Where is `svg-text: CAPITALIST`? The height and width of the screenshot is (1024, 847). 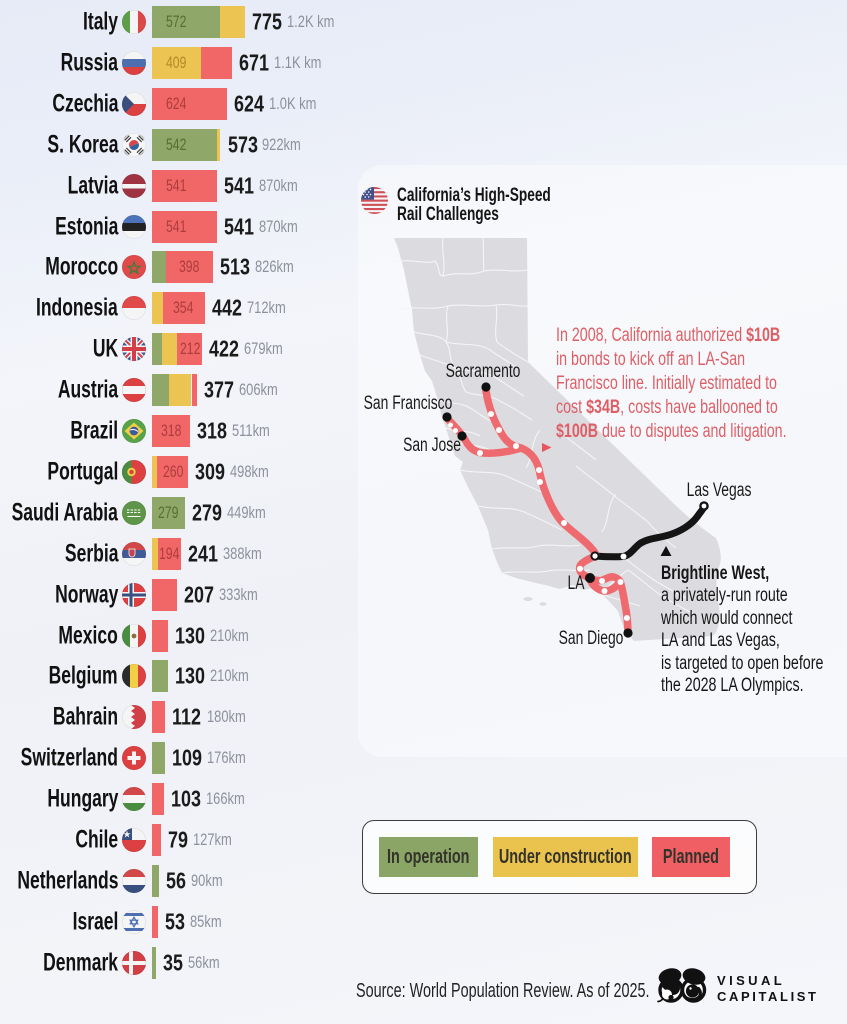 svg-text: CAPITALIST is located at coordinates (768, 996).